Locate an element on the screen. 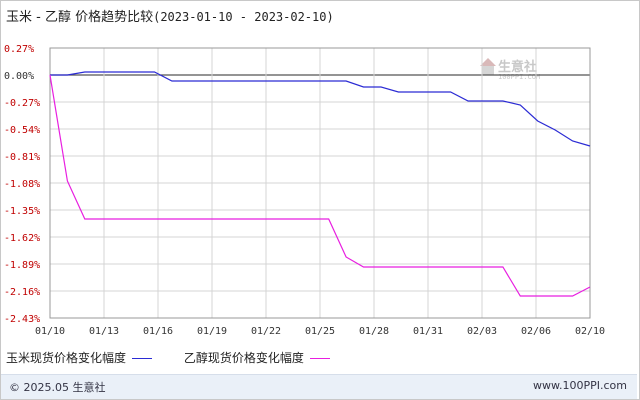 This screenshot has height=400, width=640. x-tick-label: 01/25 is located at coordinates (320, 331).